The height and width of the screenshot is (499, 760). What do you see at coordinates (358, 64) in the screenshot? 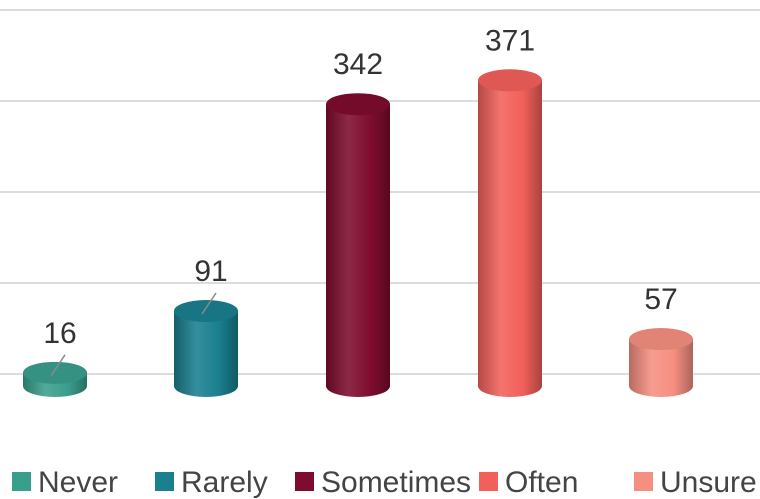
I see `data-label-sometimes: 342` at bounding box center [358, 64].